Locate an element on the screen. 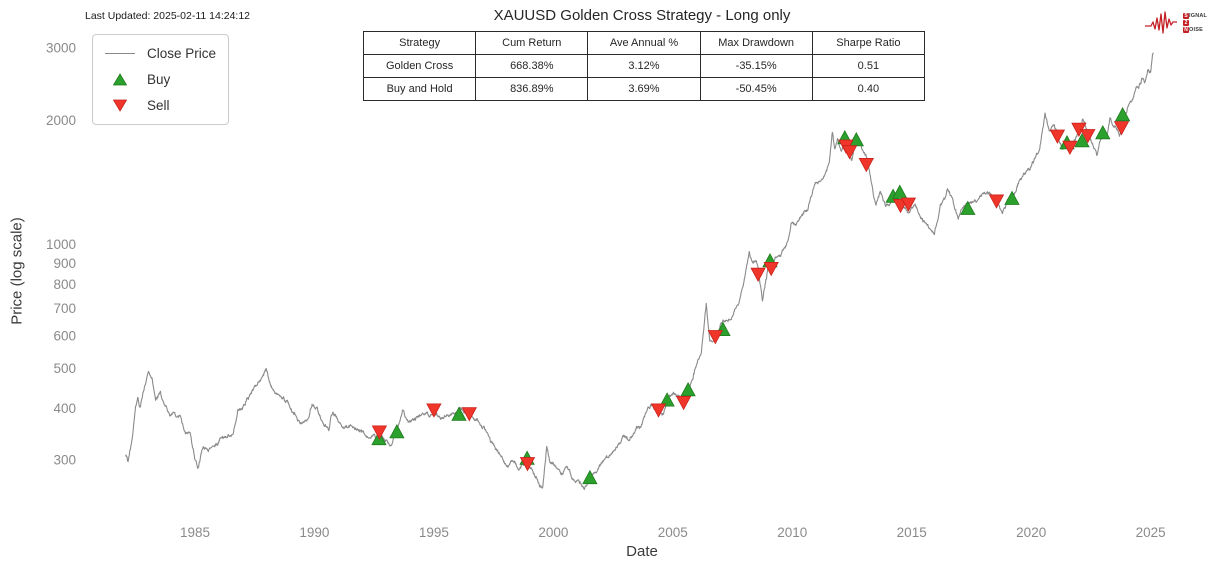 The height and width of the screenshot is (574, 1214). svg-text: 2015 is located at coordinates (912, 532).